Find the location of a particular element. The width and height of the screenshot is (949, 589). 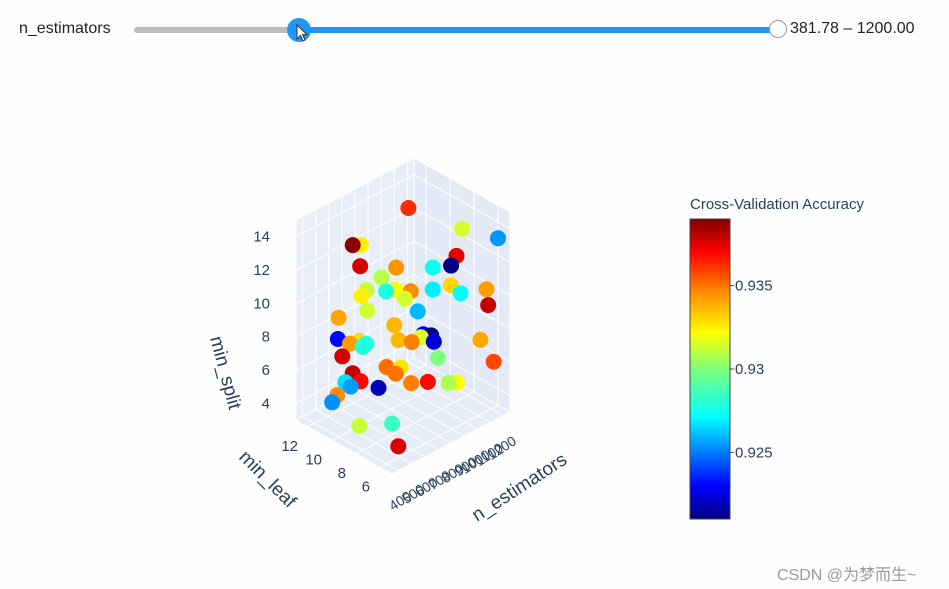

colorbar-tick-label: 0.935 is located at coordinates (754, 286).